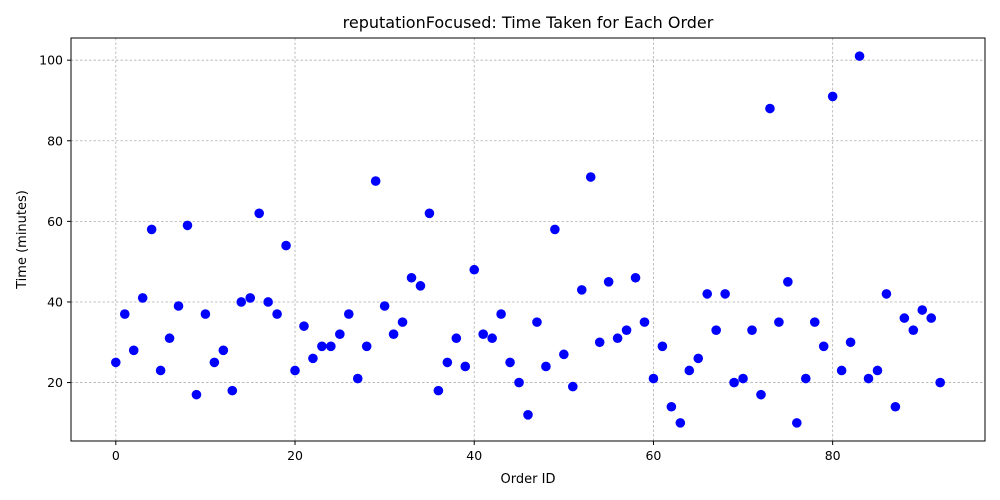  What do you see at coordinates (55, 382) in the screenshot?
I see `y-tick-label: 20` at bounding box center [55, 382].